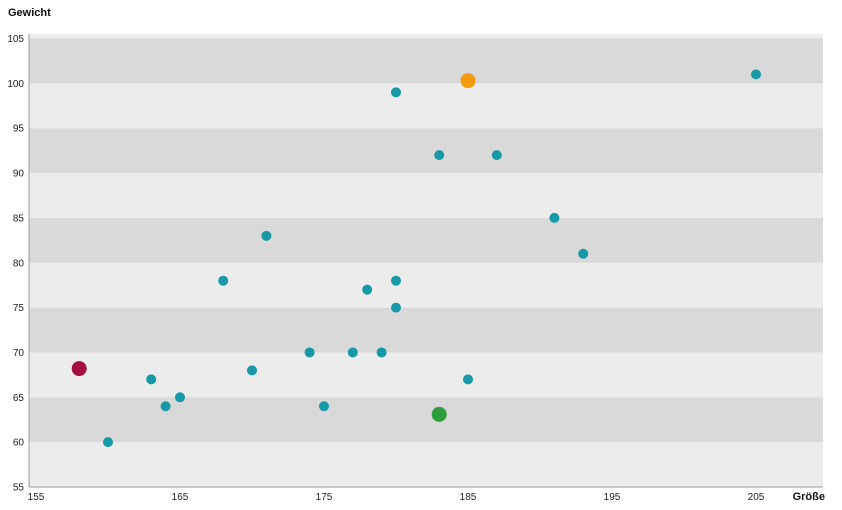  I want to click on x-tick-label: 205, so click(756, 497).